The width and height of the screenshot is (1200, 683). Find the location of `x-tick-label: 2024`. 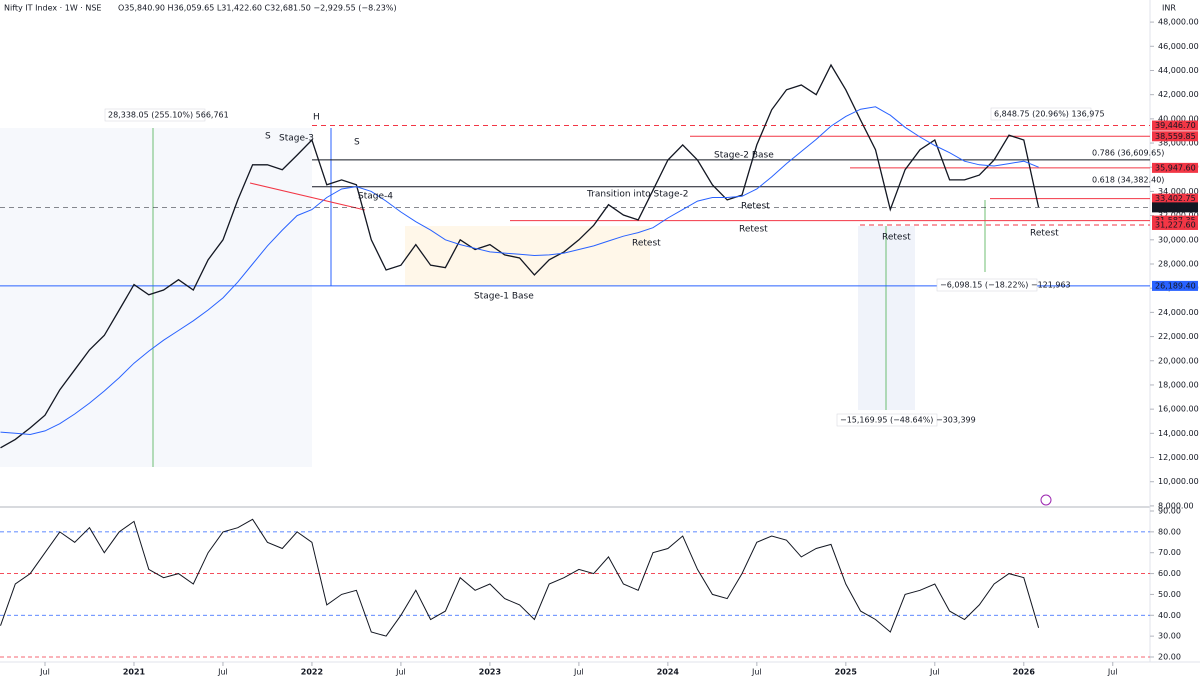

x-tick-label: 2024 is located at coordinates (668, 672).